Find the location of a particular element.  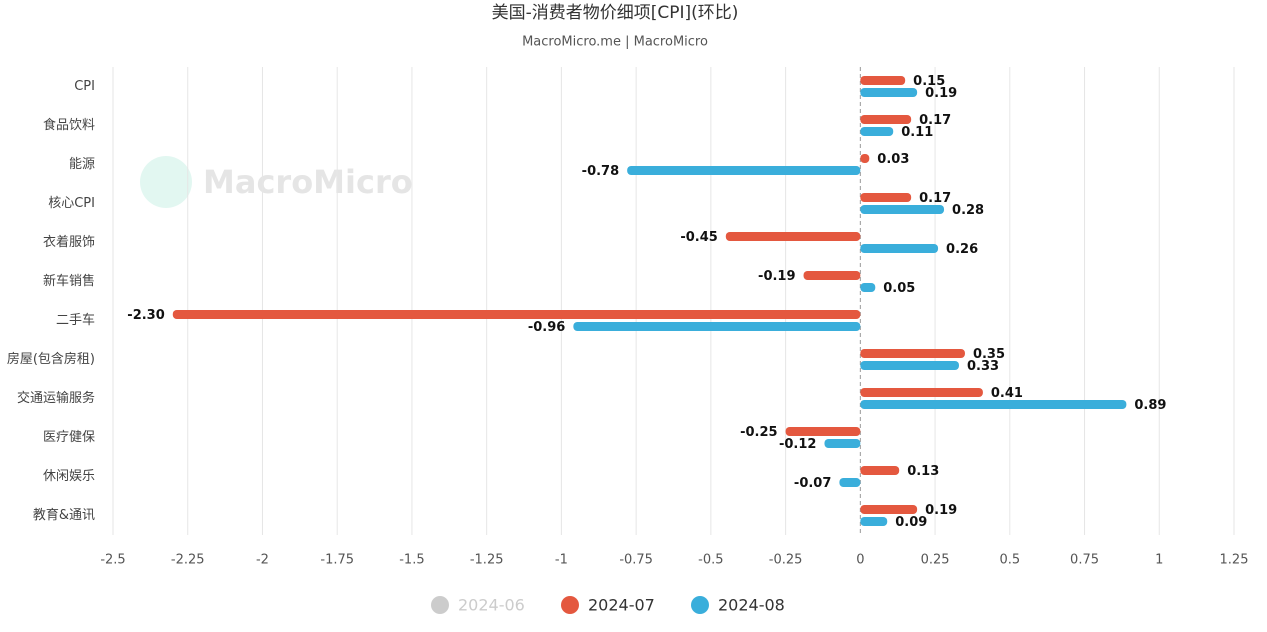

x-tick-label: -1.5 is located at coordinates (411, 560).